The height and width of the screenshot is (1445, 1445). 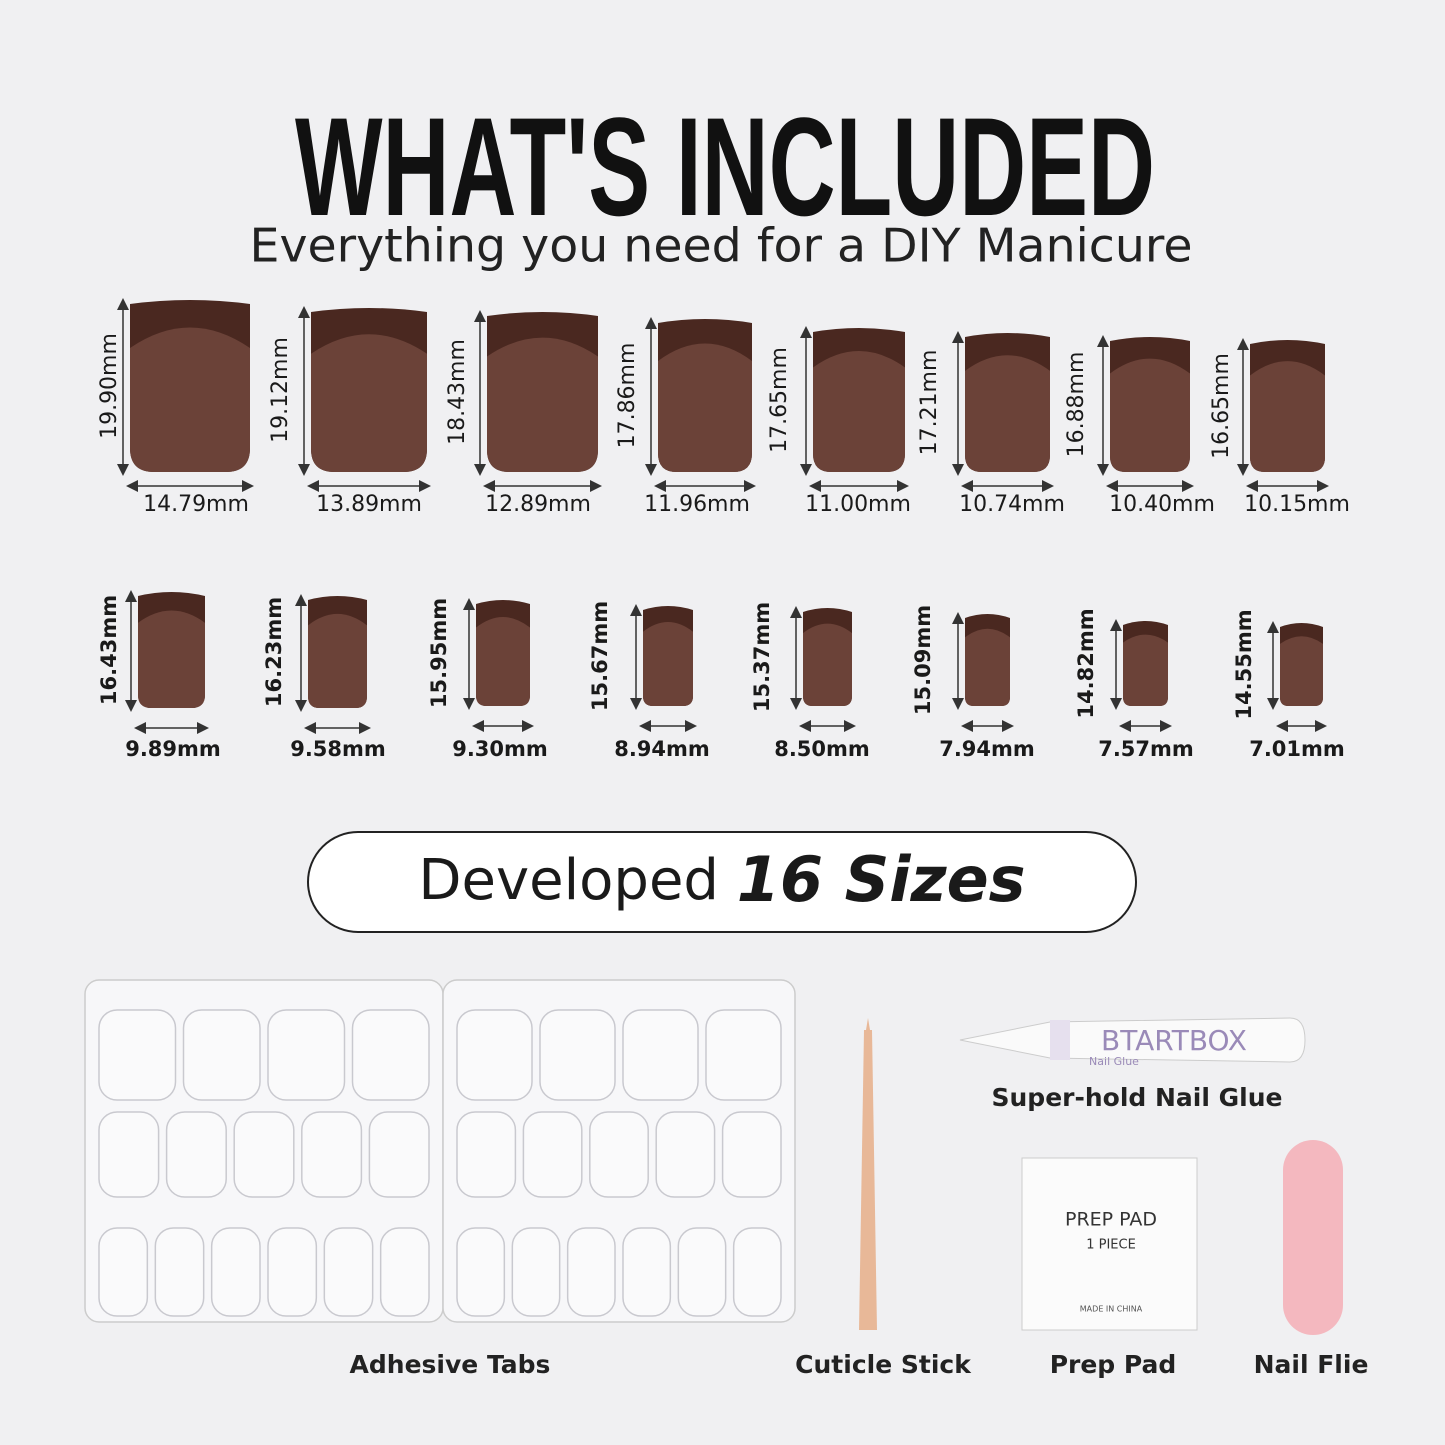 What do you see at coordinates (1111, 1220) in the screenshot?
I see `prep-pad-title: PREP PAD` at bounding box center [1111, 1220].